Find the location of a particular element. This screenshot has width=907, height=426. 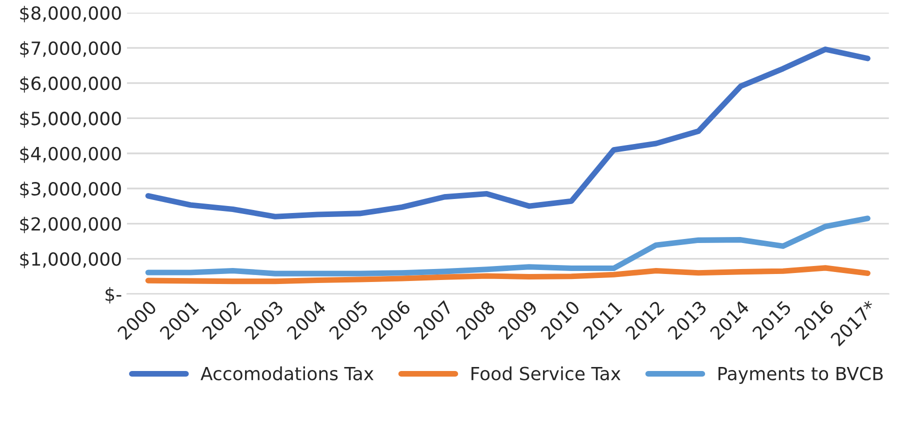

y-tick-label: $7,000,000 is located at coordinates (70, 49).